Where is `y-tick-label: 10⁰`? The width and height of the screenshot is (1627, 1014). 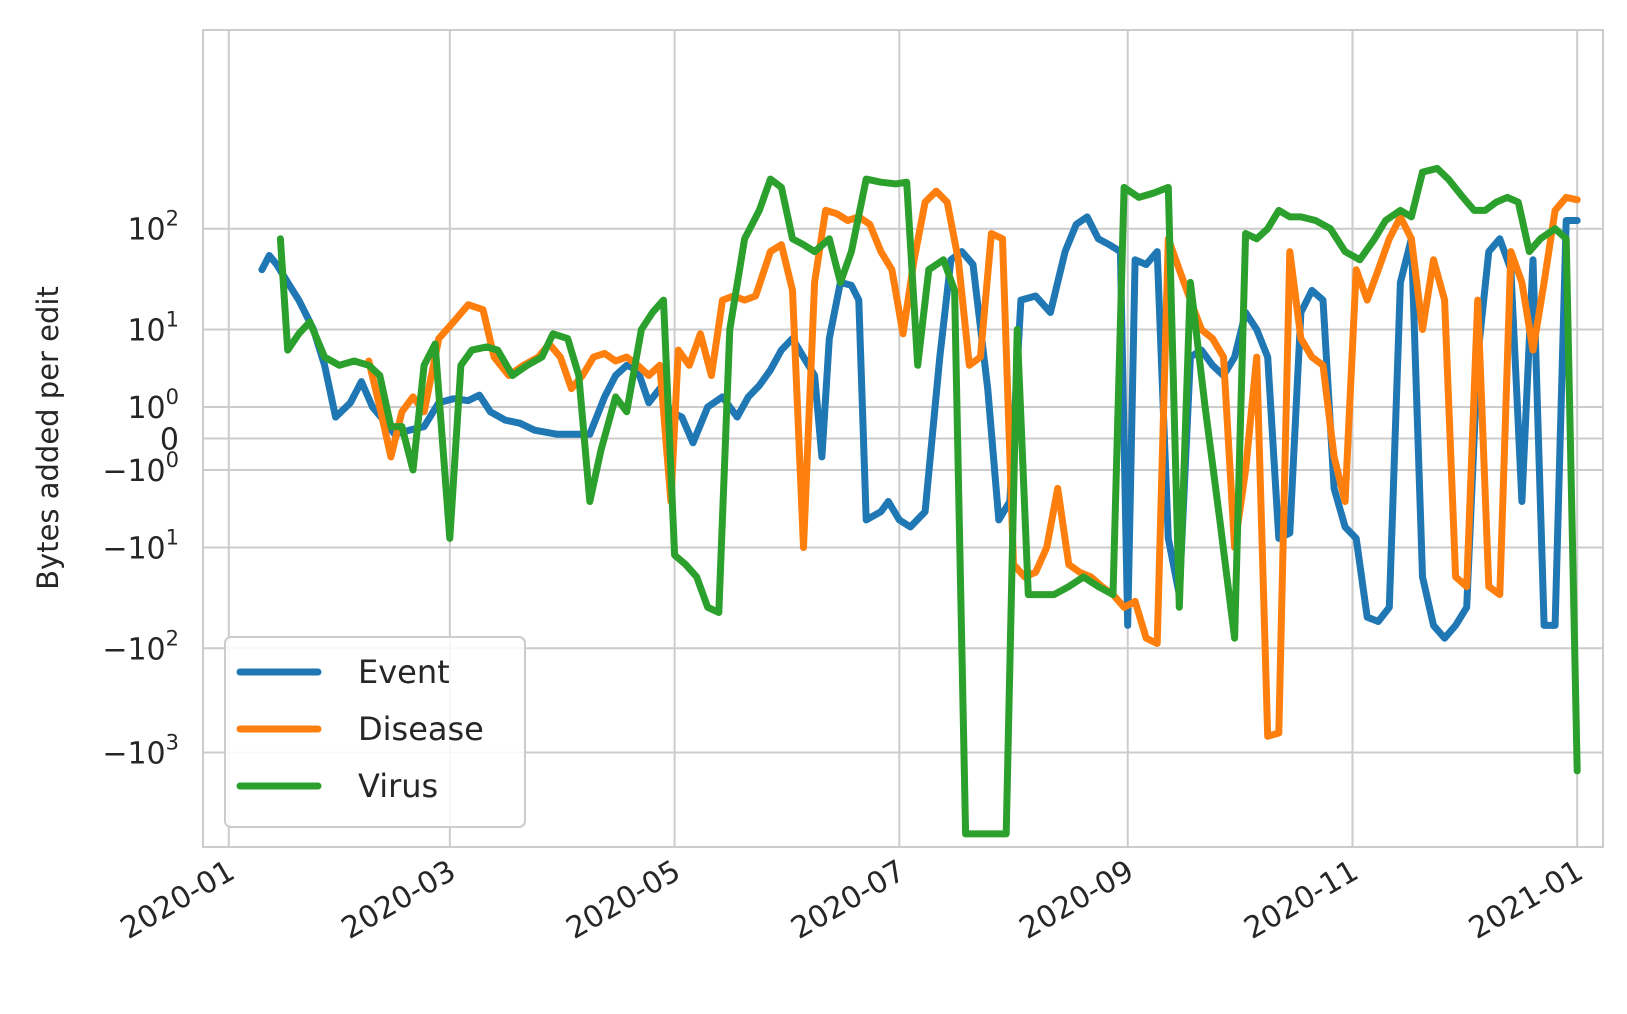 y-tick-label: 10⁰ is located at coordinates (153, 405).